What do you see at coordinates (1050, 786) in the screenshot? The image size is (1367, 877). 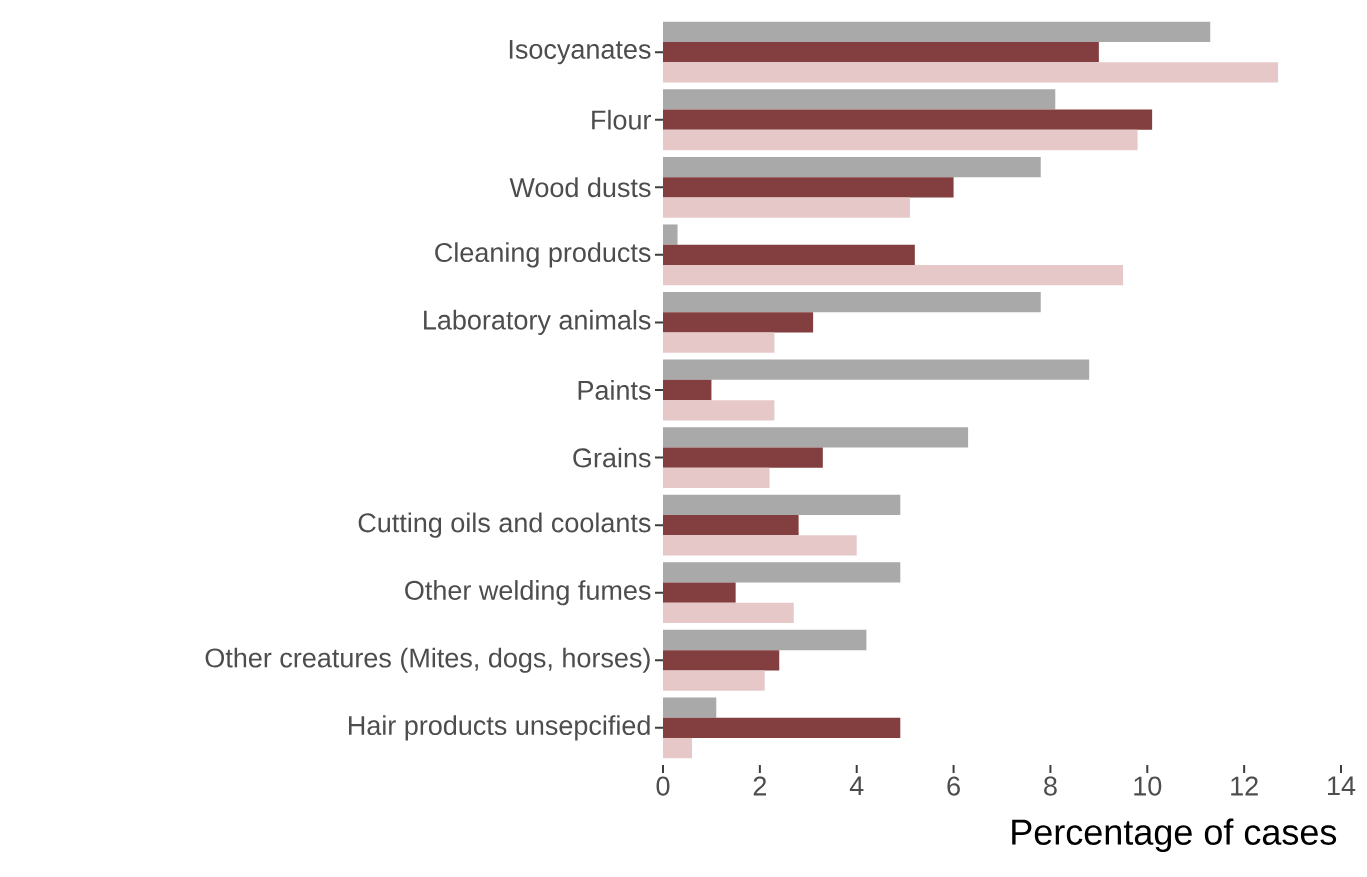 I see `x-tick-label: 8` at bounding box center [1050, 786].